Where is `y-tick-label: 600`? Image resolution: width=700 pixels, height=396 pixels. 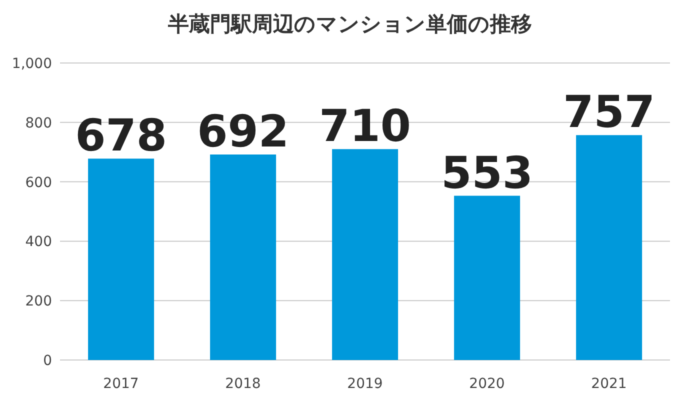
y-tick-label: 600 is located at coordinates (38, 182).